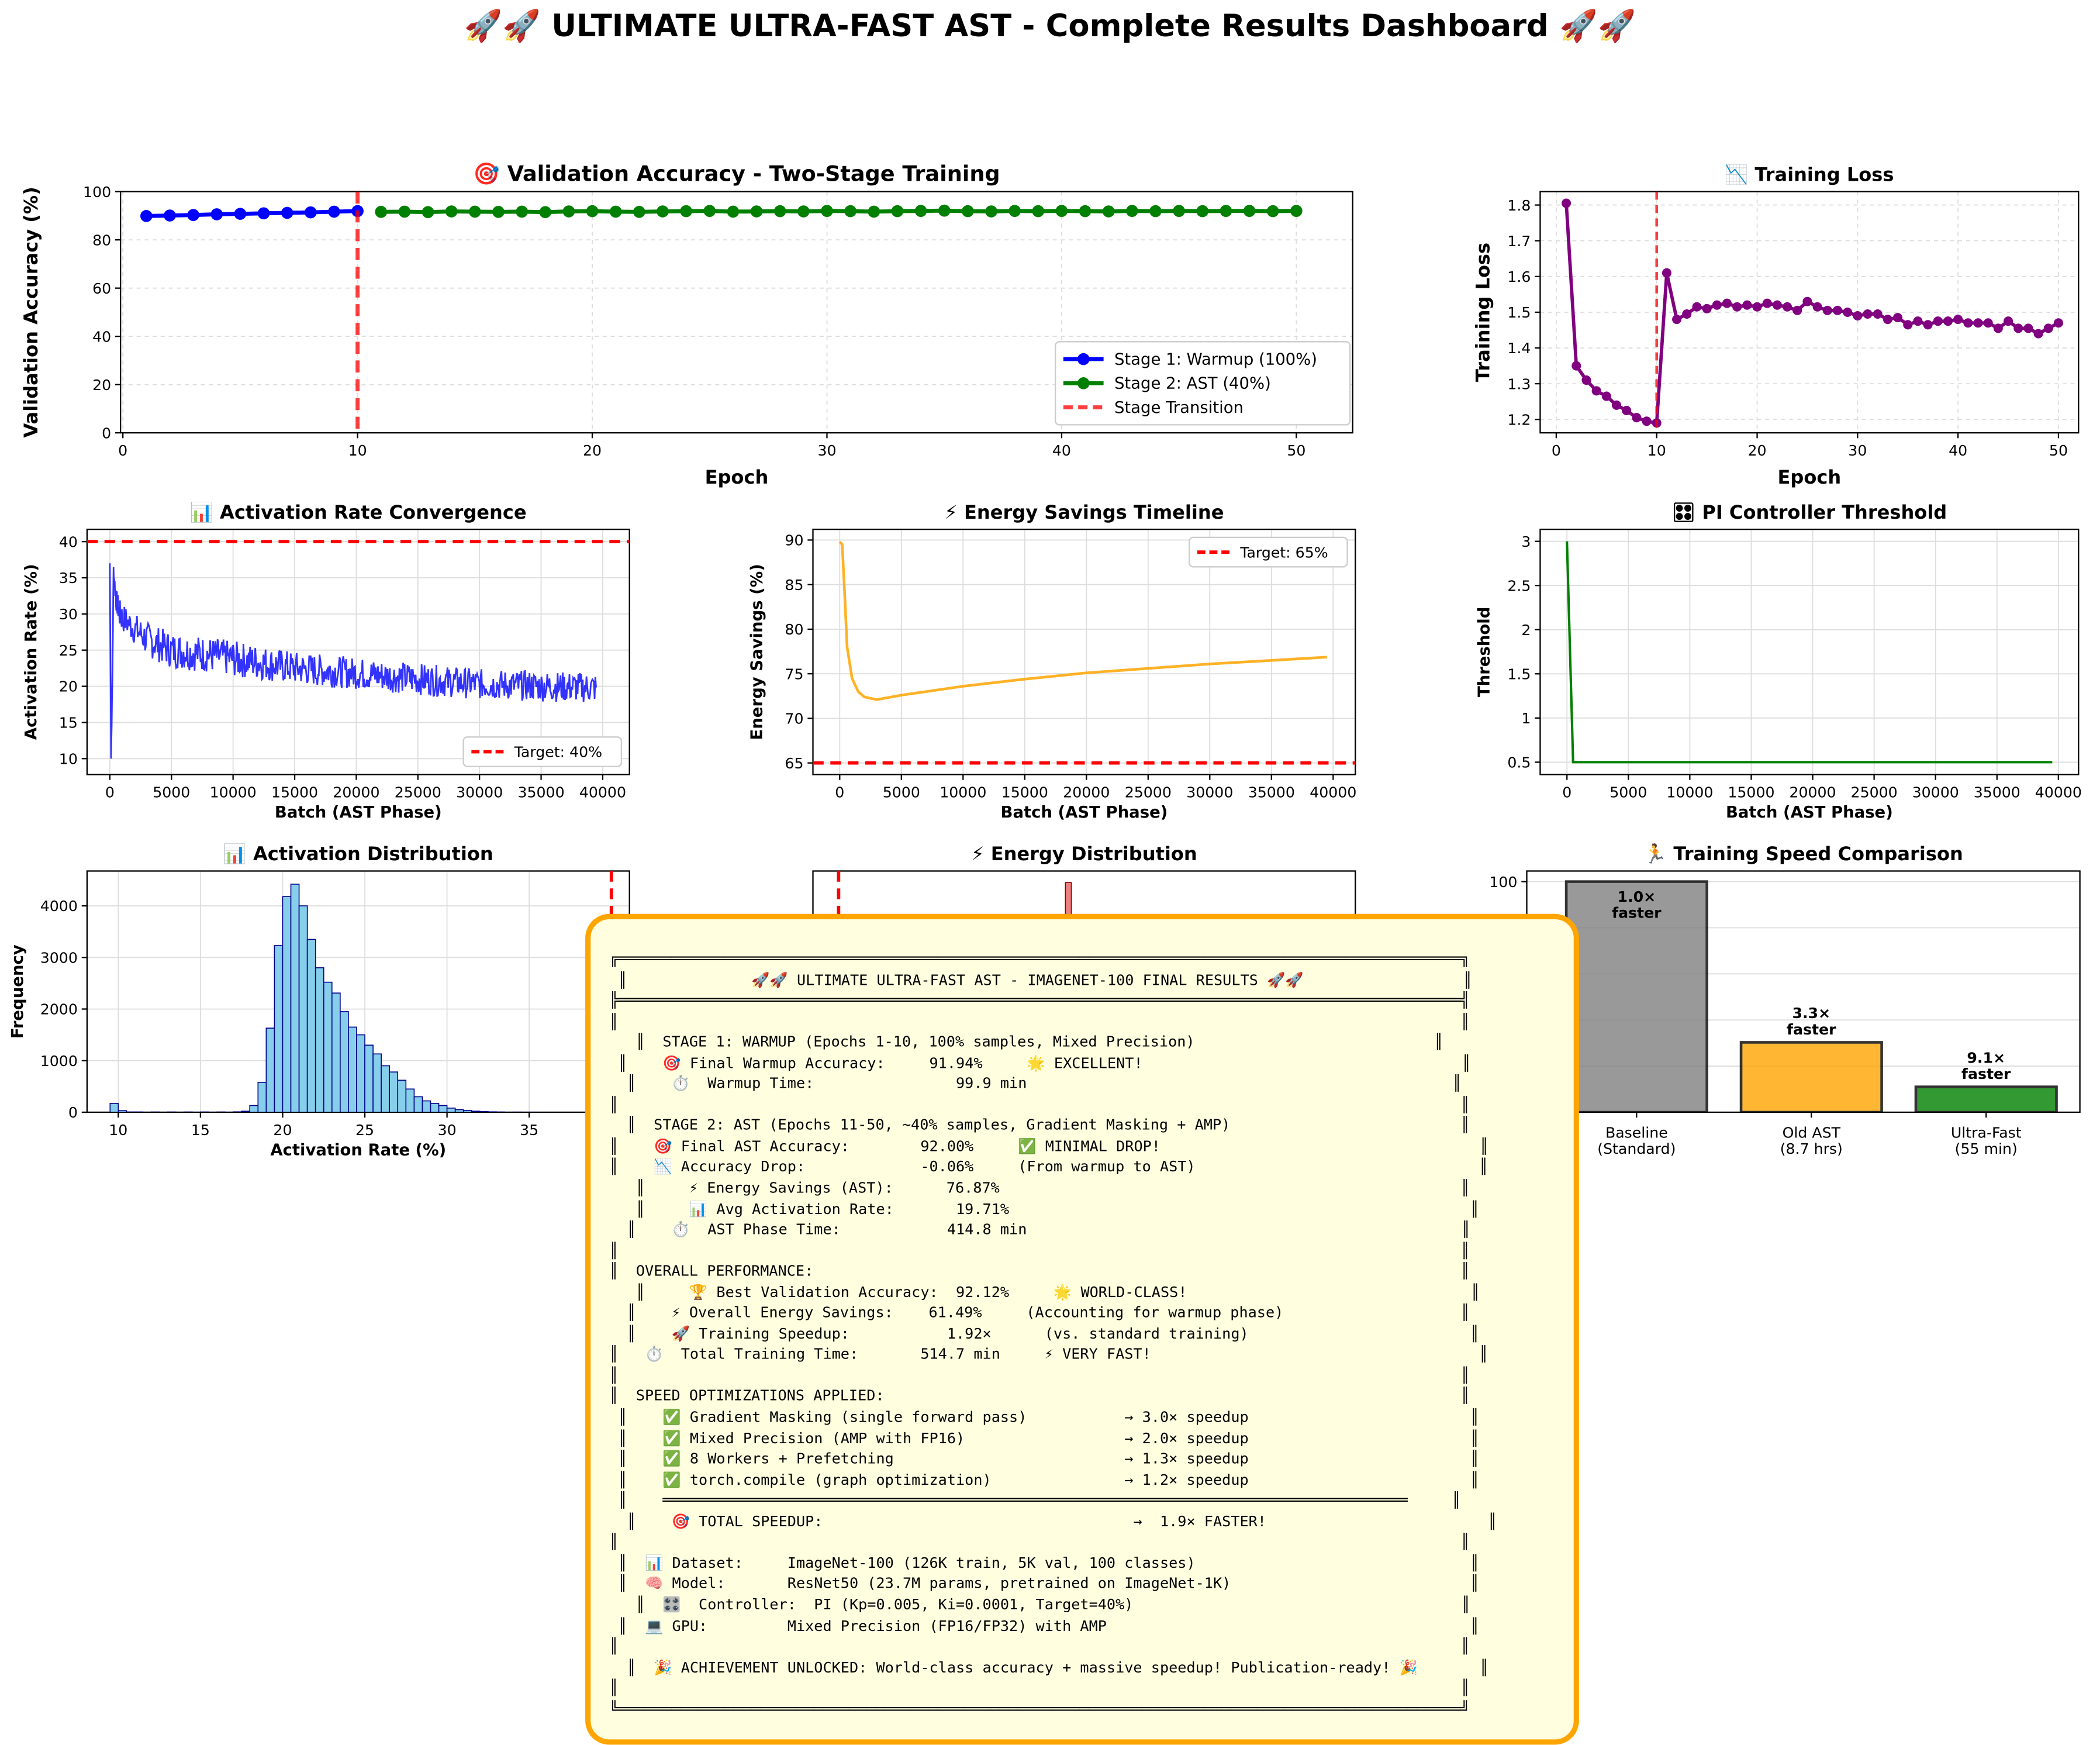  I want to click on y-tick-label: 2, so click(1526, 630).